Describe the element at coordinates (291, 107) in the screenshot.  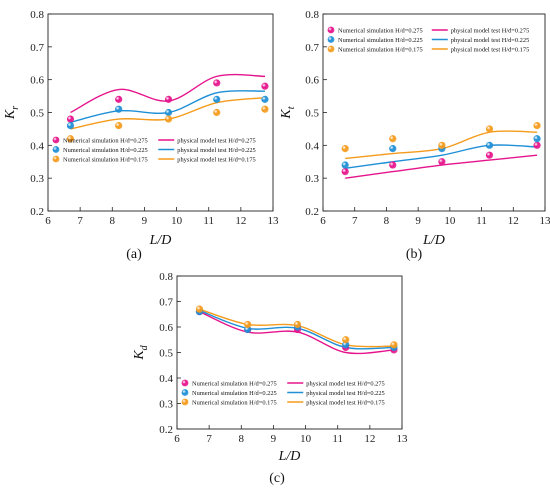
I see `y-axis-label-sub: t` at that location.